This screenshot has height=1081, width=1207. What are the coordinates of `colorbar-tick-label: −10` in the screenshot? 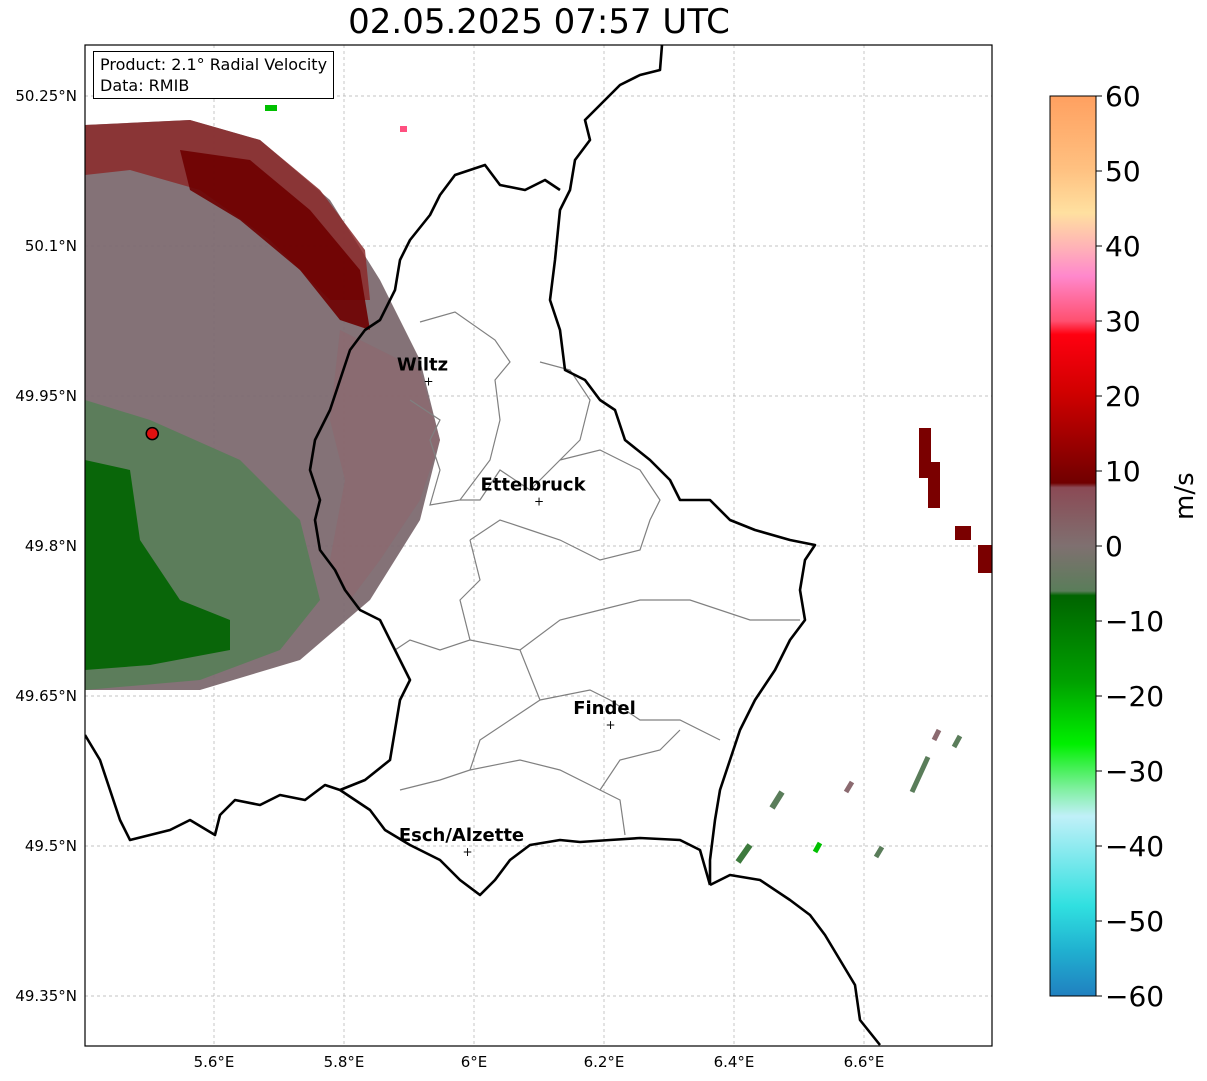 It's located at (1134, 621).